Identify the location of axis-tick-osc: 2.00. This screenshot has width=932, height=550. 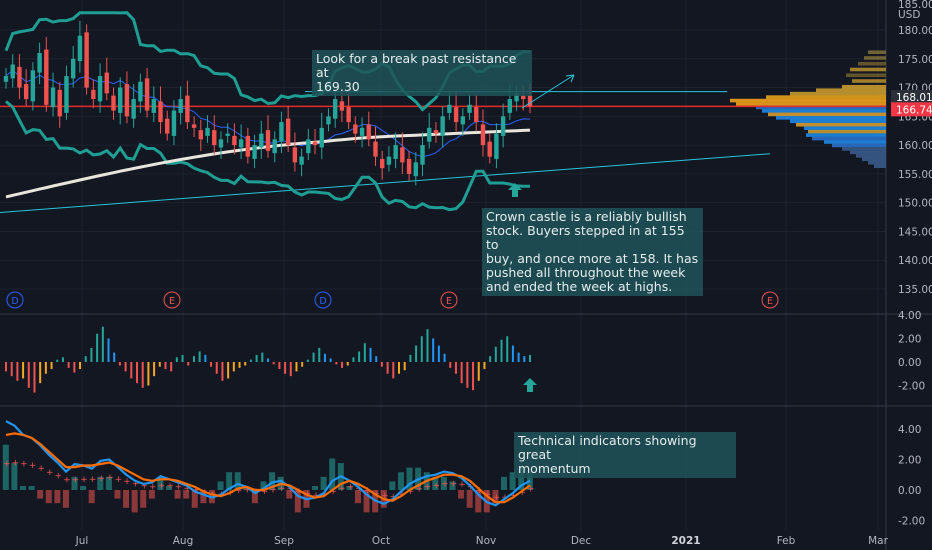
(909, 460).